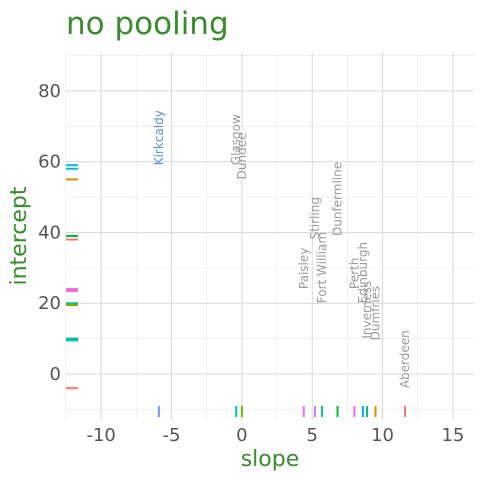 Image resolution: width=480 pixels, height=480 pixels. Describe the element at coordinates (376, 313) in the screenshot. I see `city-label: Dumfries` at that location.